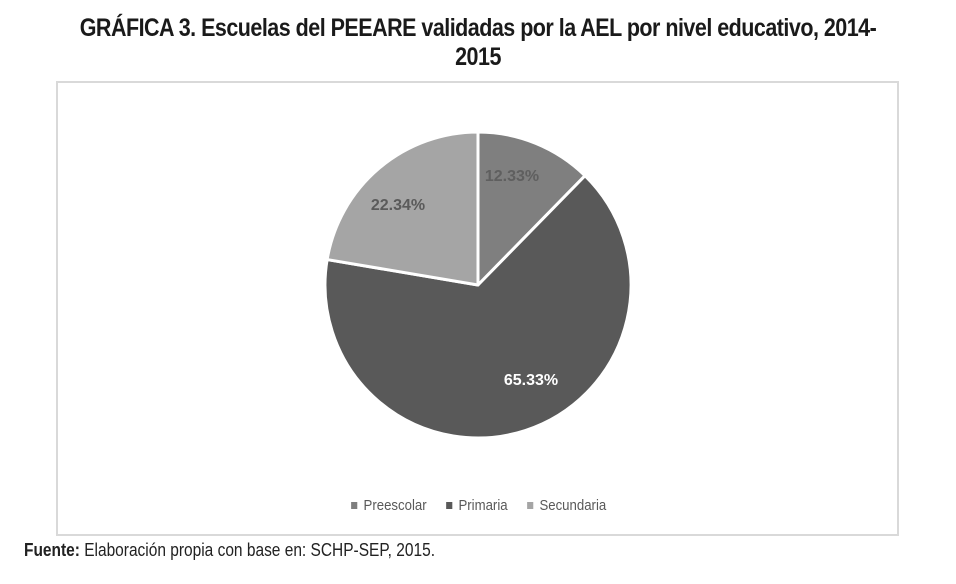 This screenshot has width=956, height=584. What do you see at coordinates (478, 307) in the screenshot?
I see `slice-primaria` at bounding box center [478, 307].